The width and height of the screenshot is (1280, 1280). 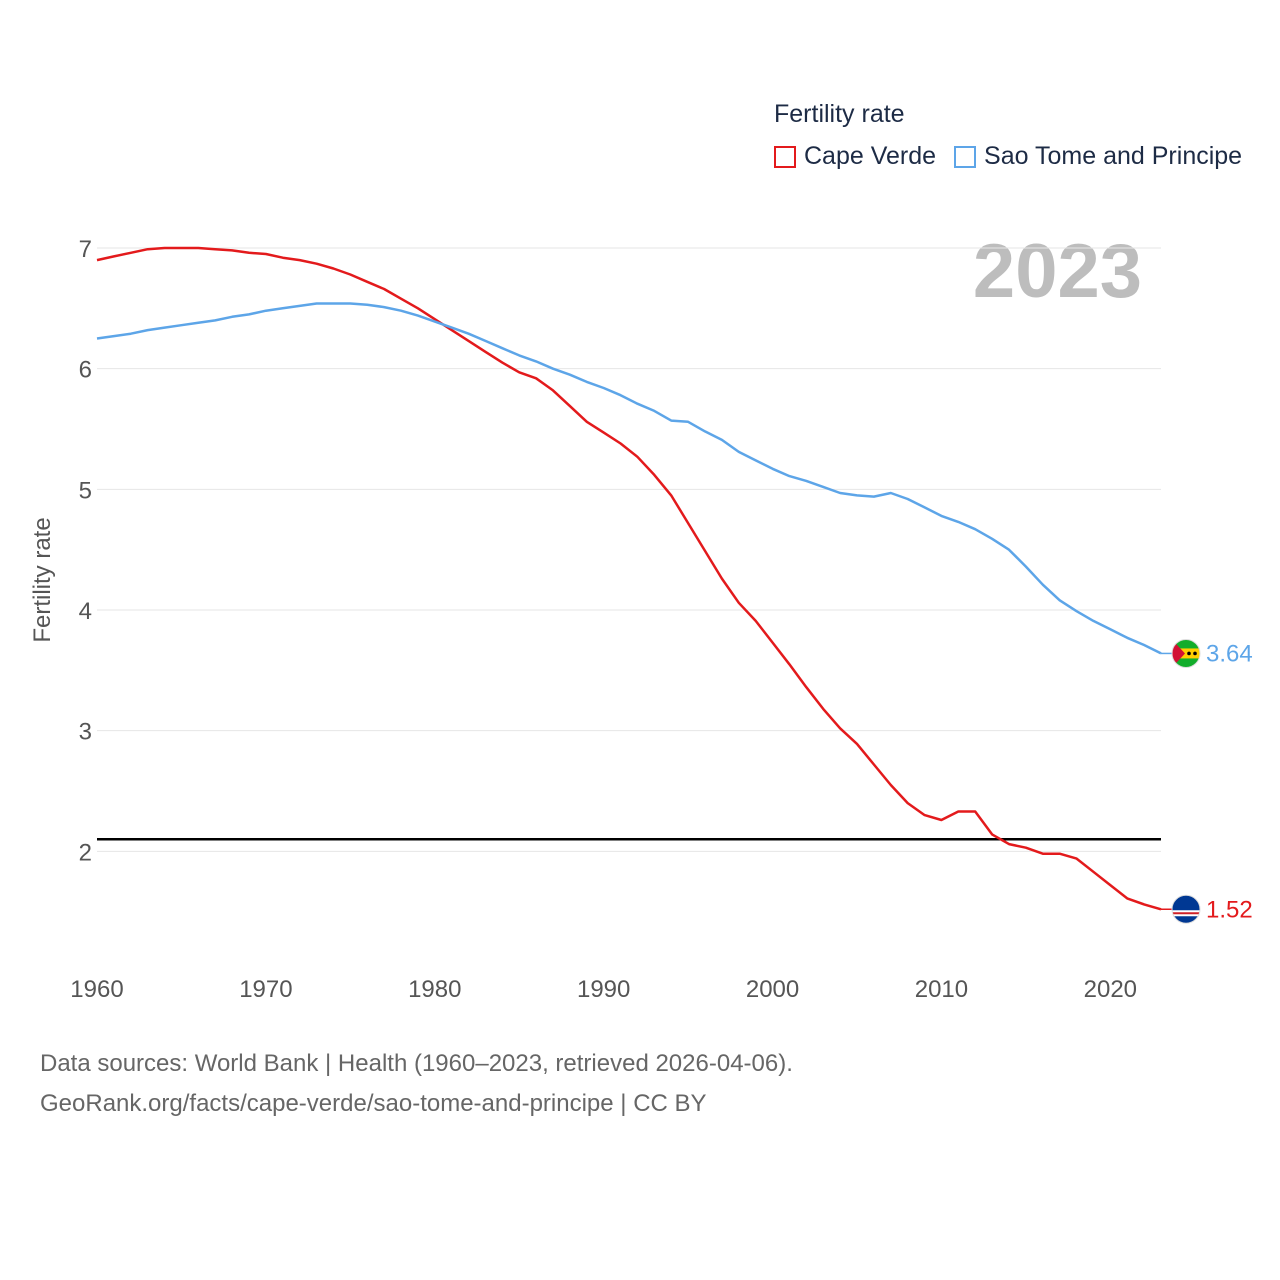 What do you see at coordinates (785, 156) in the screenshot?
I see `legend-swatch-cape-verde` at bounding box center [785, 156].